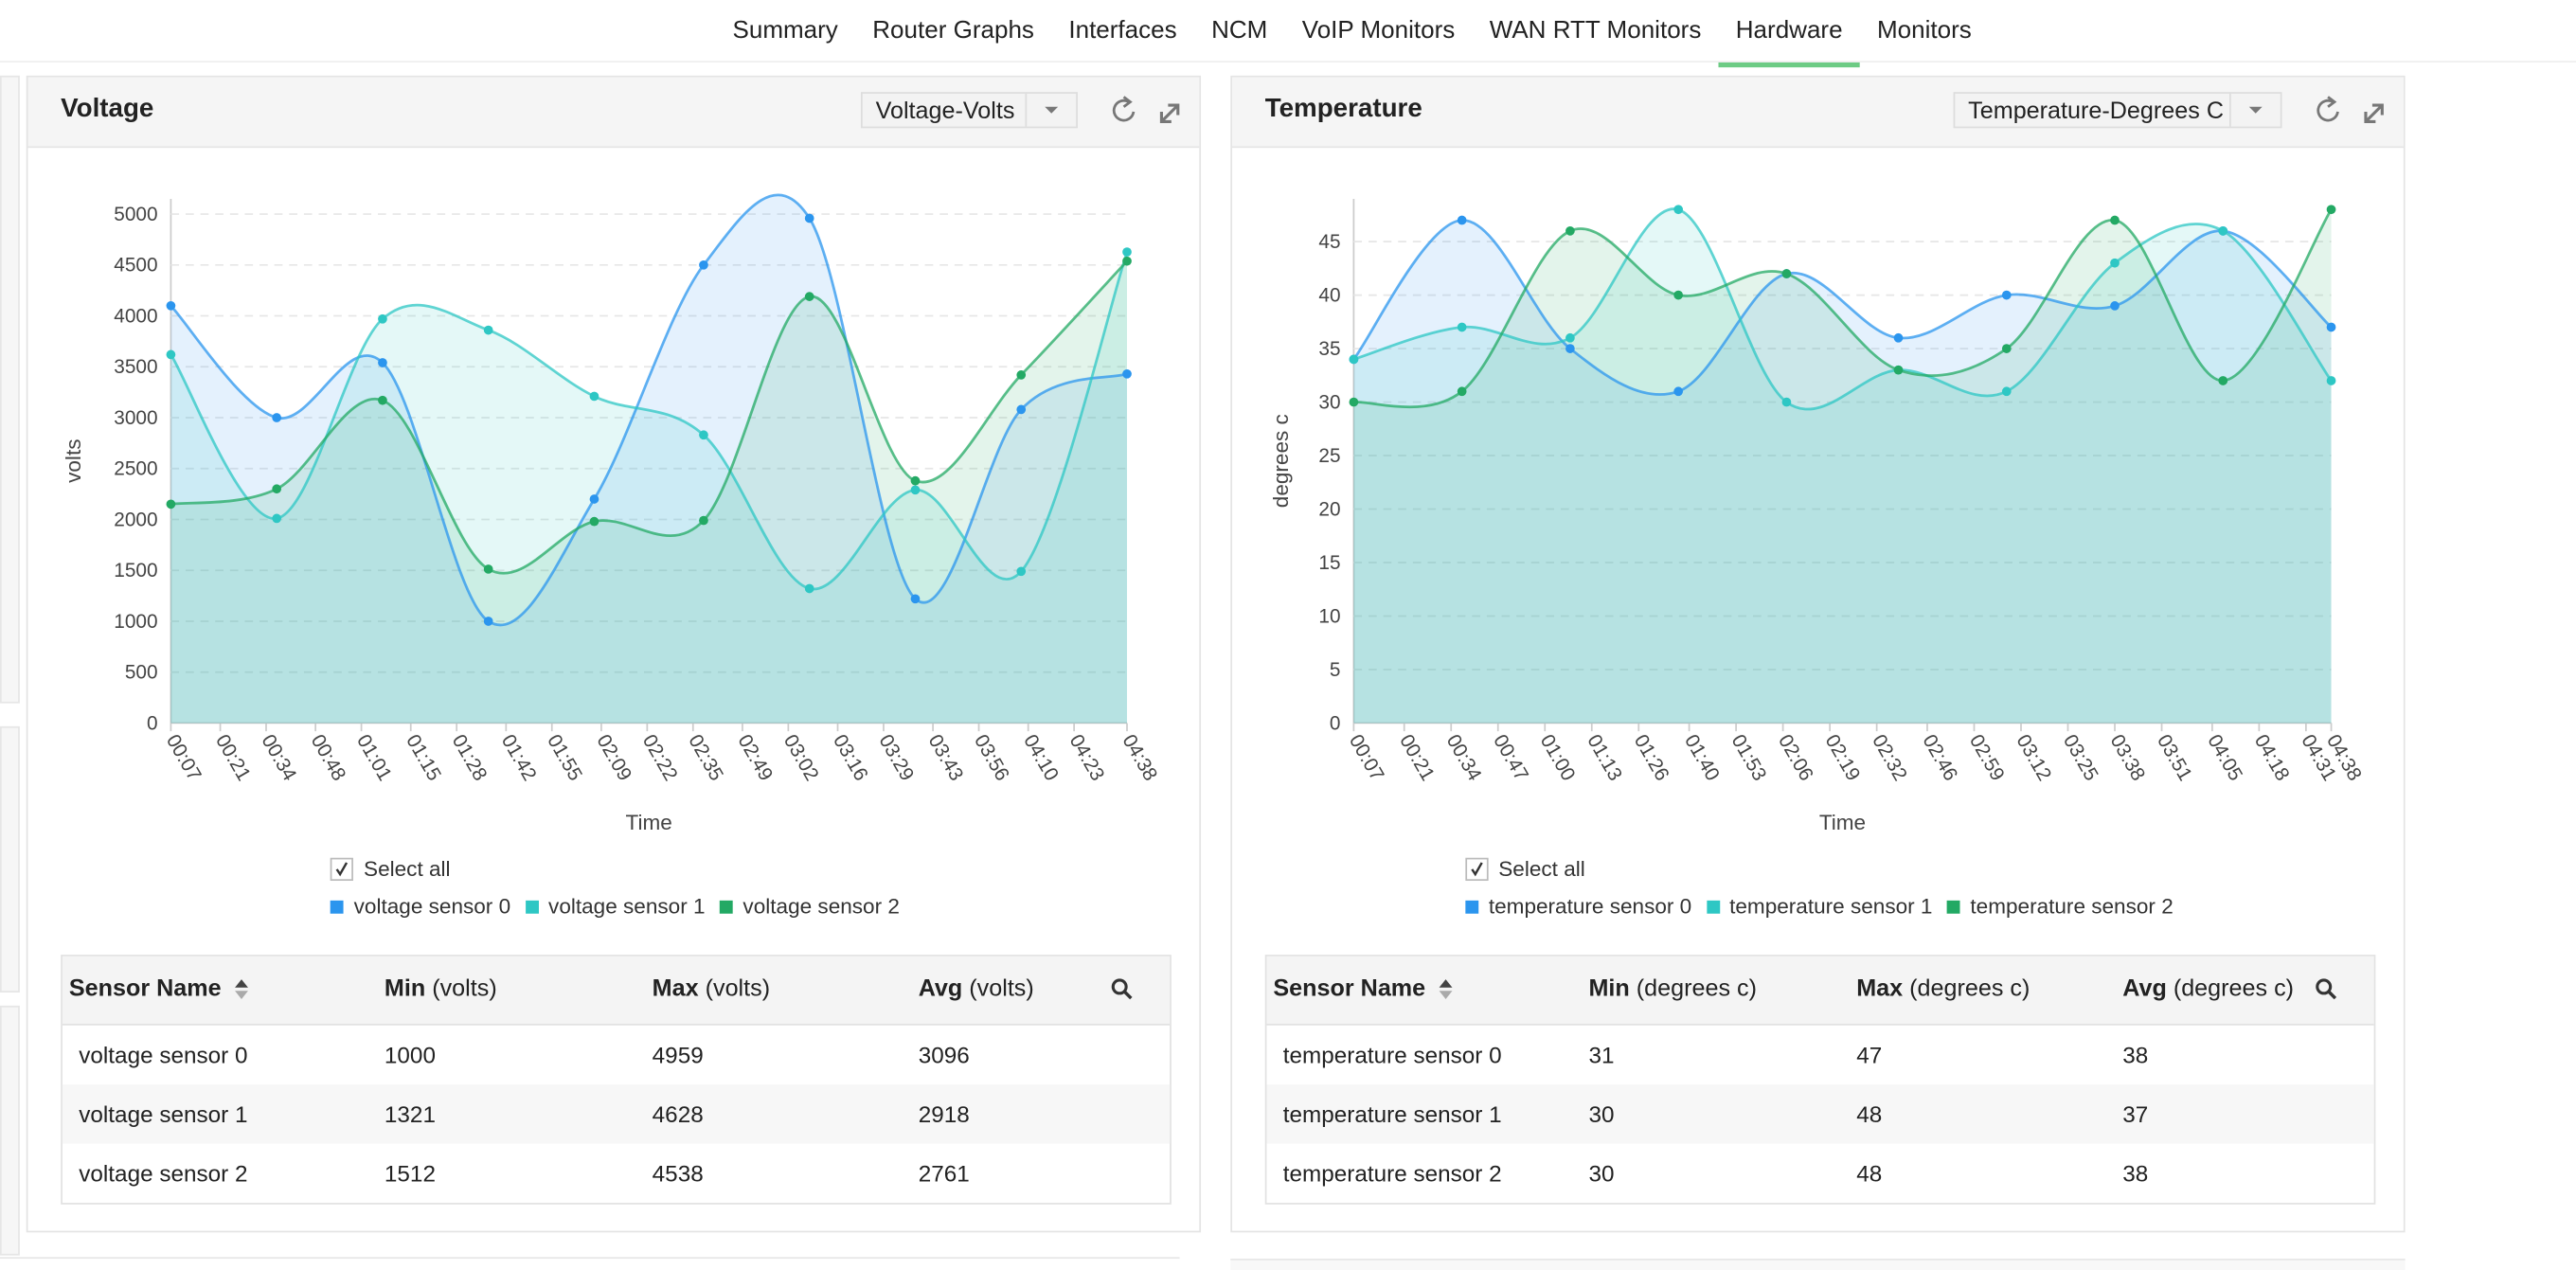 This screenshot has width=2576, height=1270. Describe the element at coordinates (711, 990) in the screenshot. I see `header-cell: Max (volts)` at that location.